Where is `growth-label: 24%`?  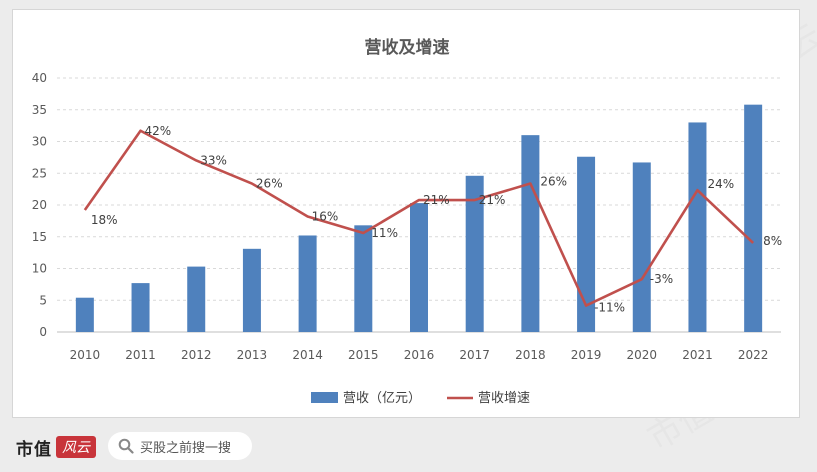
growth-label: 24% is located at coordinates (720, 184).